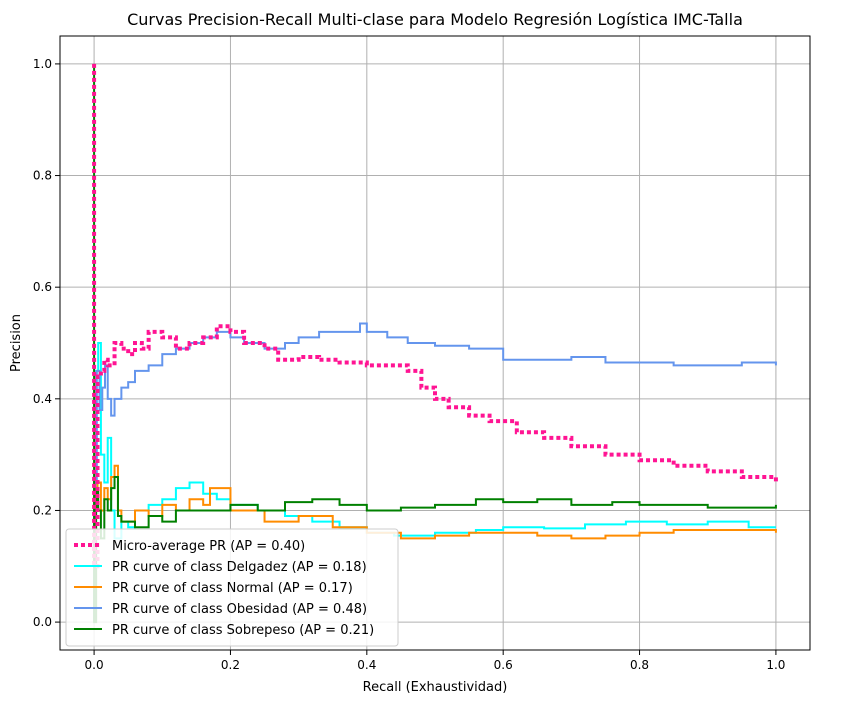 Image resolution: width=846 pixels, height=702 pixels. What do you see at coordinates (42, 64) in the screenshot?
I see `y-tick-label: 1.0` at bounding box center [42, 64].